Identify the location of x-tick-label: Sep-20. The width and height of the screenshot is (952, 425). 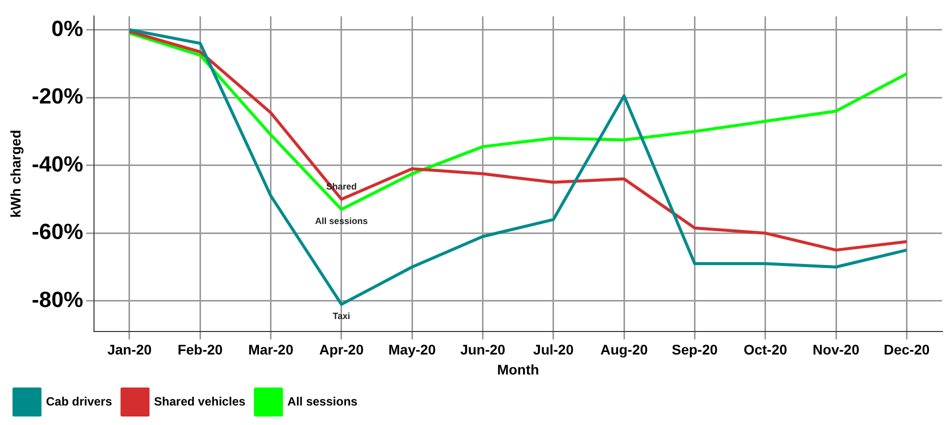
(695, 350).